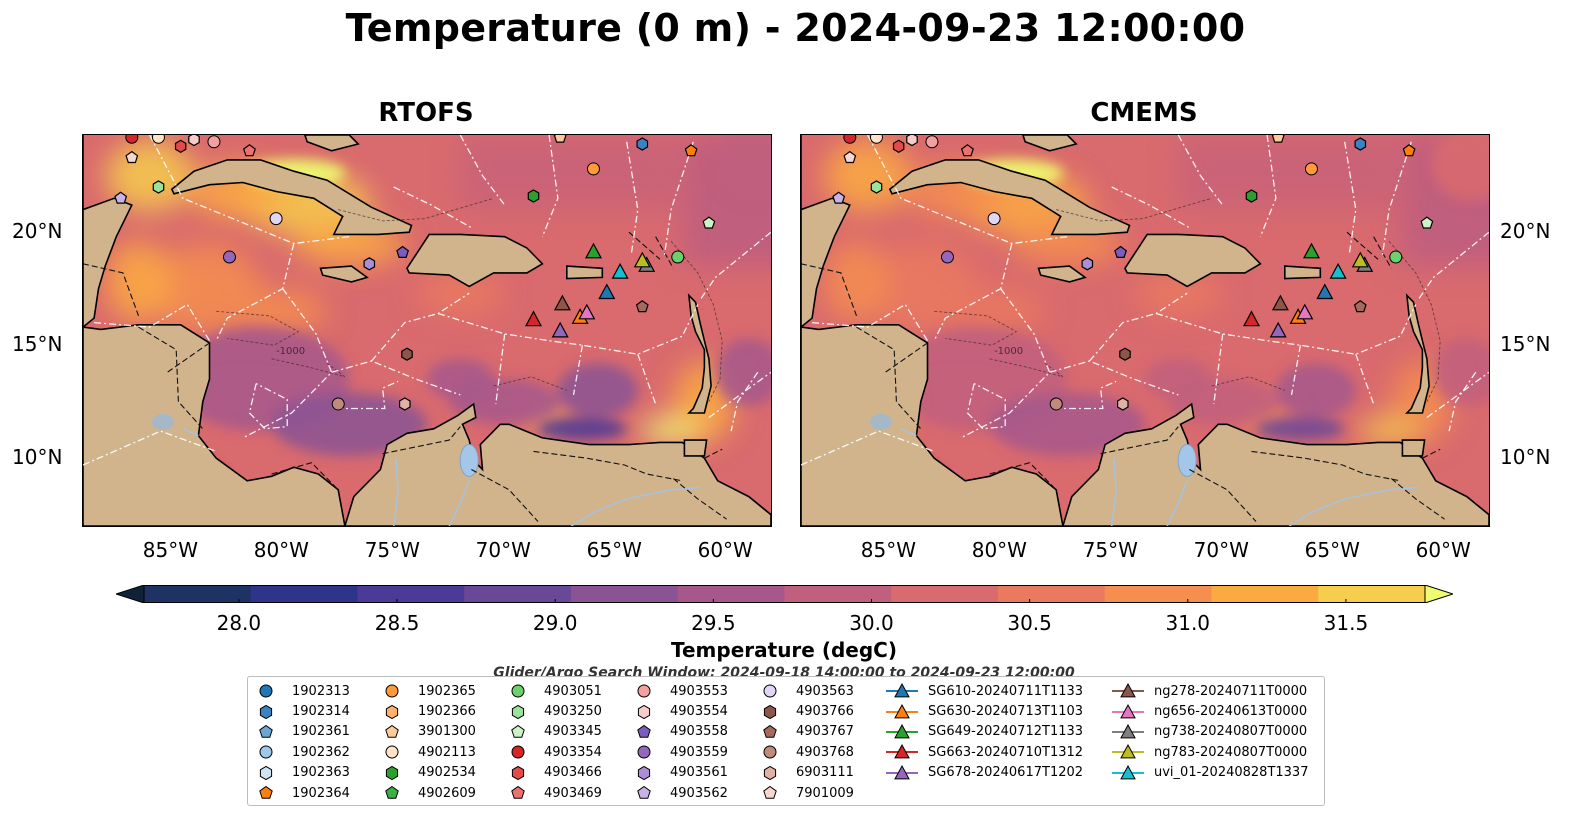  Describe the element at coordinates (1050, 143) in the screenshot. I see `land-bahamas1` at that location.